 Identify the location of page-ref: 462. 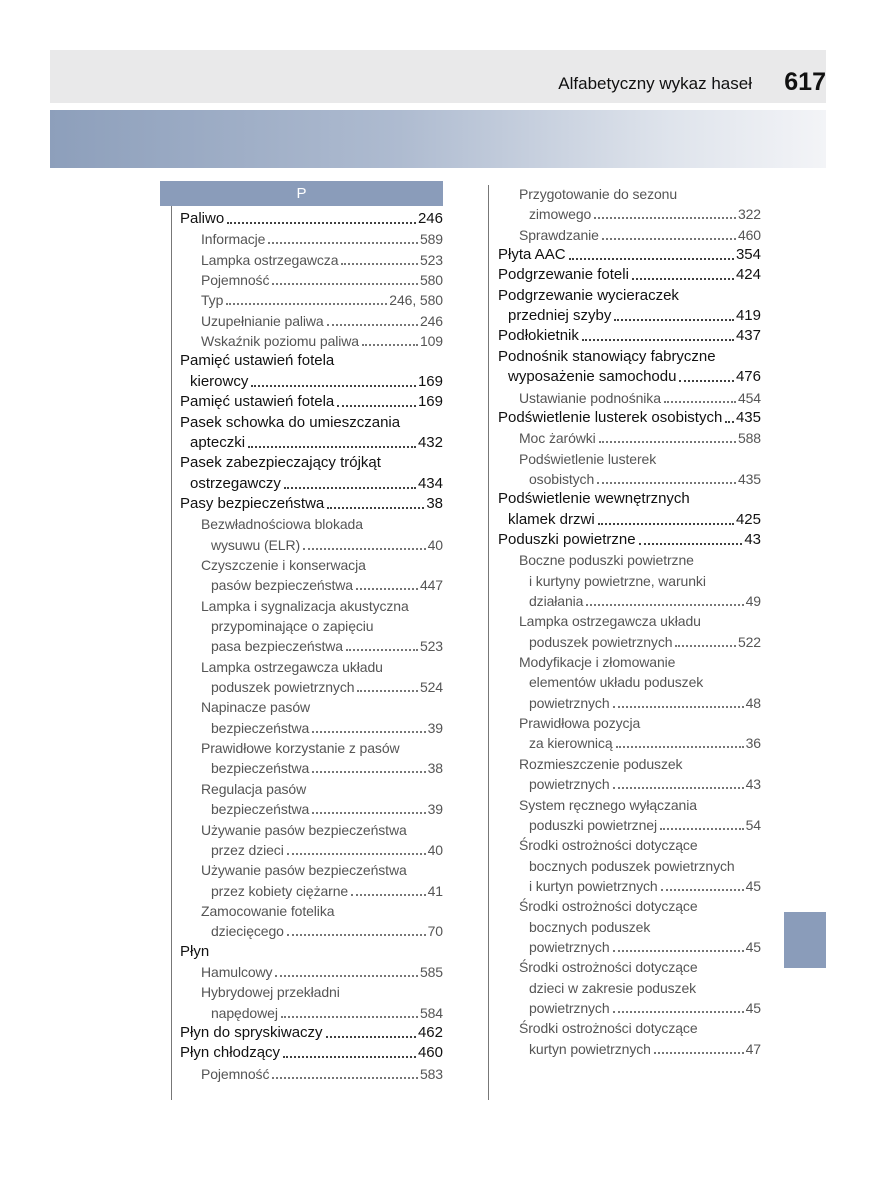
(430, 1032).